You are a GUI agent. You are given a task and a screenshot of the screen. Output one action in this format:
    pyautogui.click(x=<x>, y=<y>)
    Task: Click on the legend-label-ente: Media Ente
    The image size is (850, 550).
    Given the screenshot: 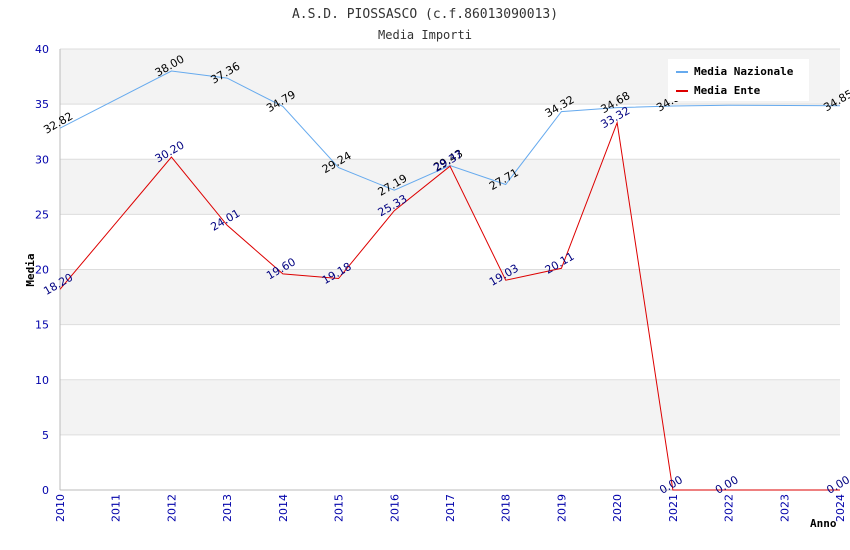 What is the action you would take?
    pyautogui.click(x=727, y=90)
    